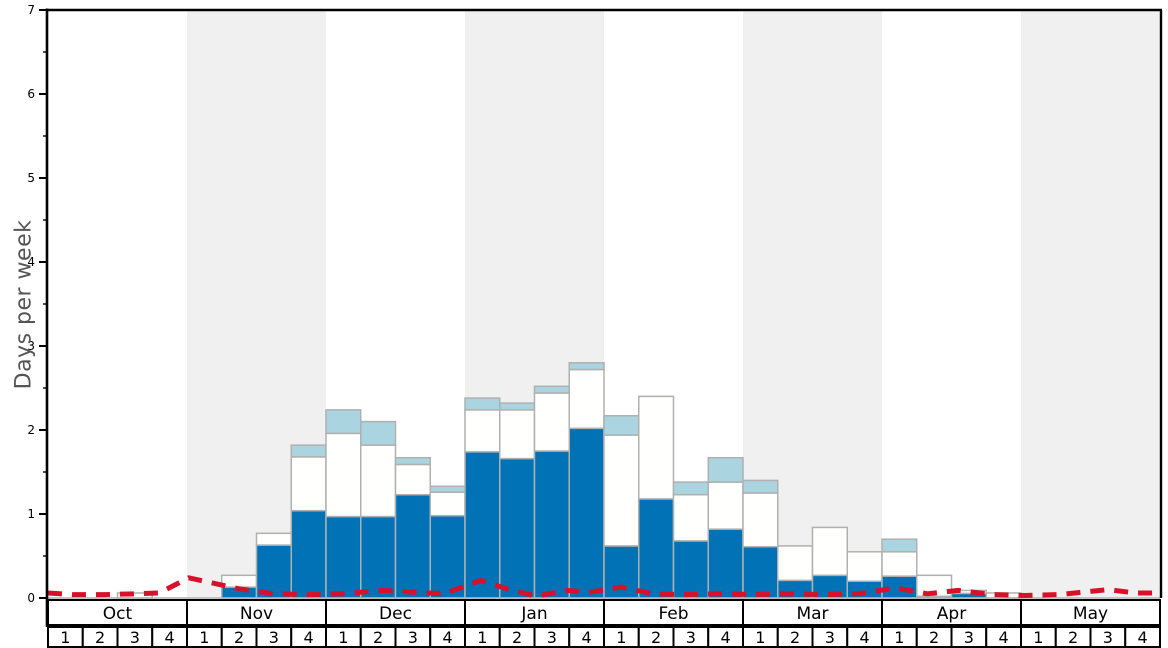 The image size is (1168, 648). What do you see at coordinates (31, 10) in the screenshot?
I see `y-tick-label: 7` at bounding box center [31, 10].